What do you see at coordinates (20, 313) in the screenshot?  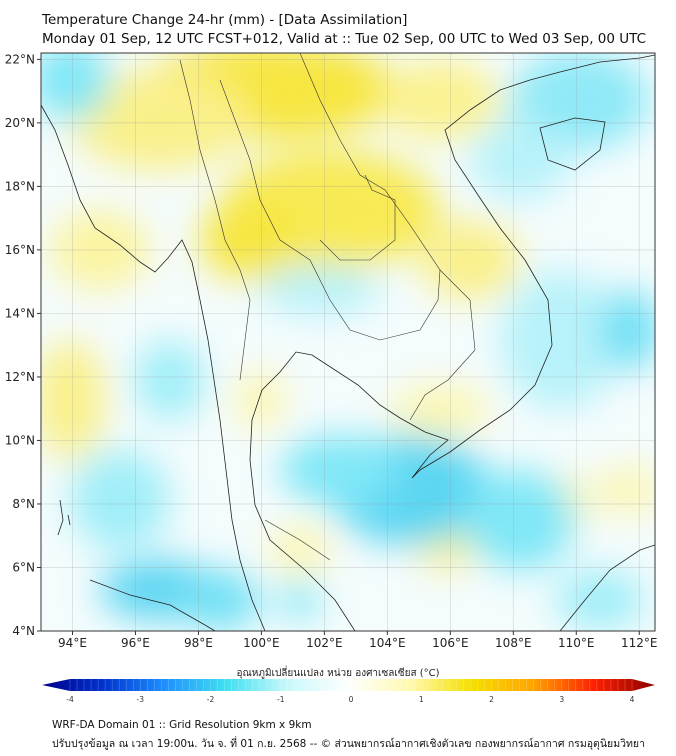 I see `lat-tick-label: 14°N` at bounding box center [20, 313].